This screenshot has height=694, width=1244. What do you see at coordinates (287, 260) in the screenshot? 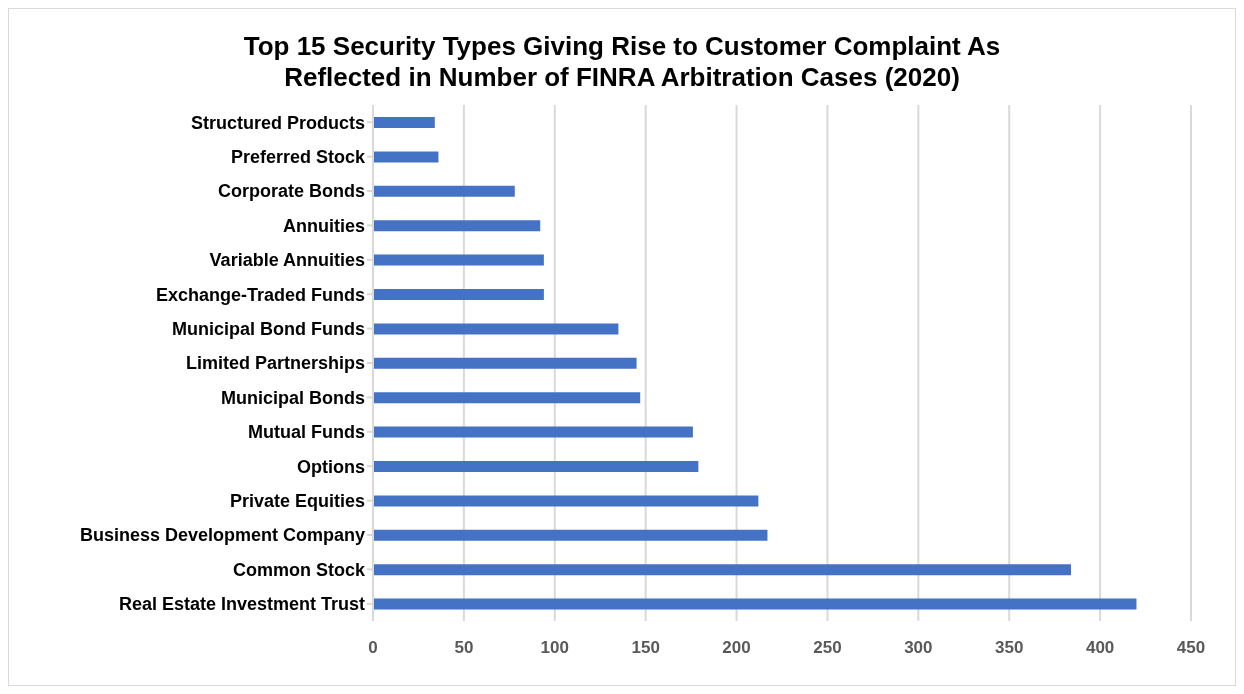
I see `y-tick-label: Variable Annuities` at bounding box center [287, 260].